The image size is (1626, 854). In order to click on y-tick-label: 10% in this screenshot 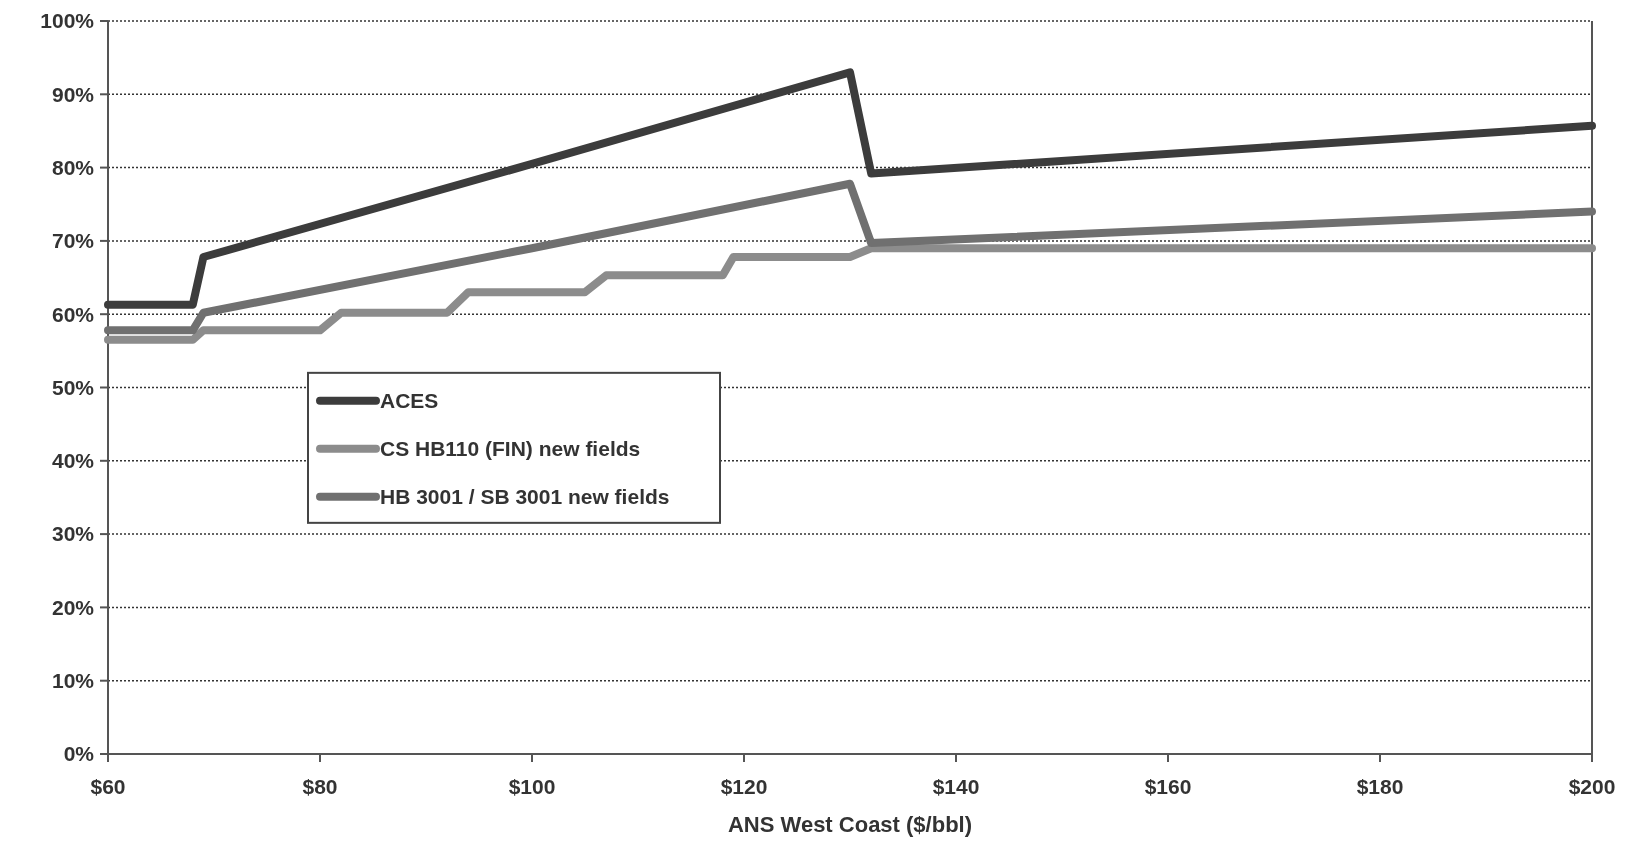, I will do `click(73, 681)`.